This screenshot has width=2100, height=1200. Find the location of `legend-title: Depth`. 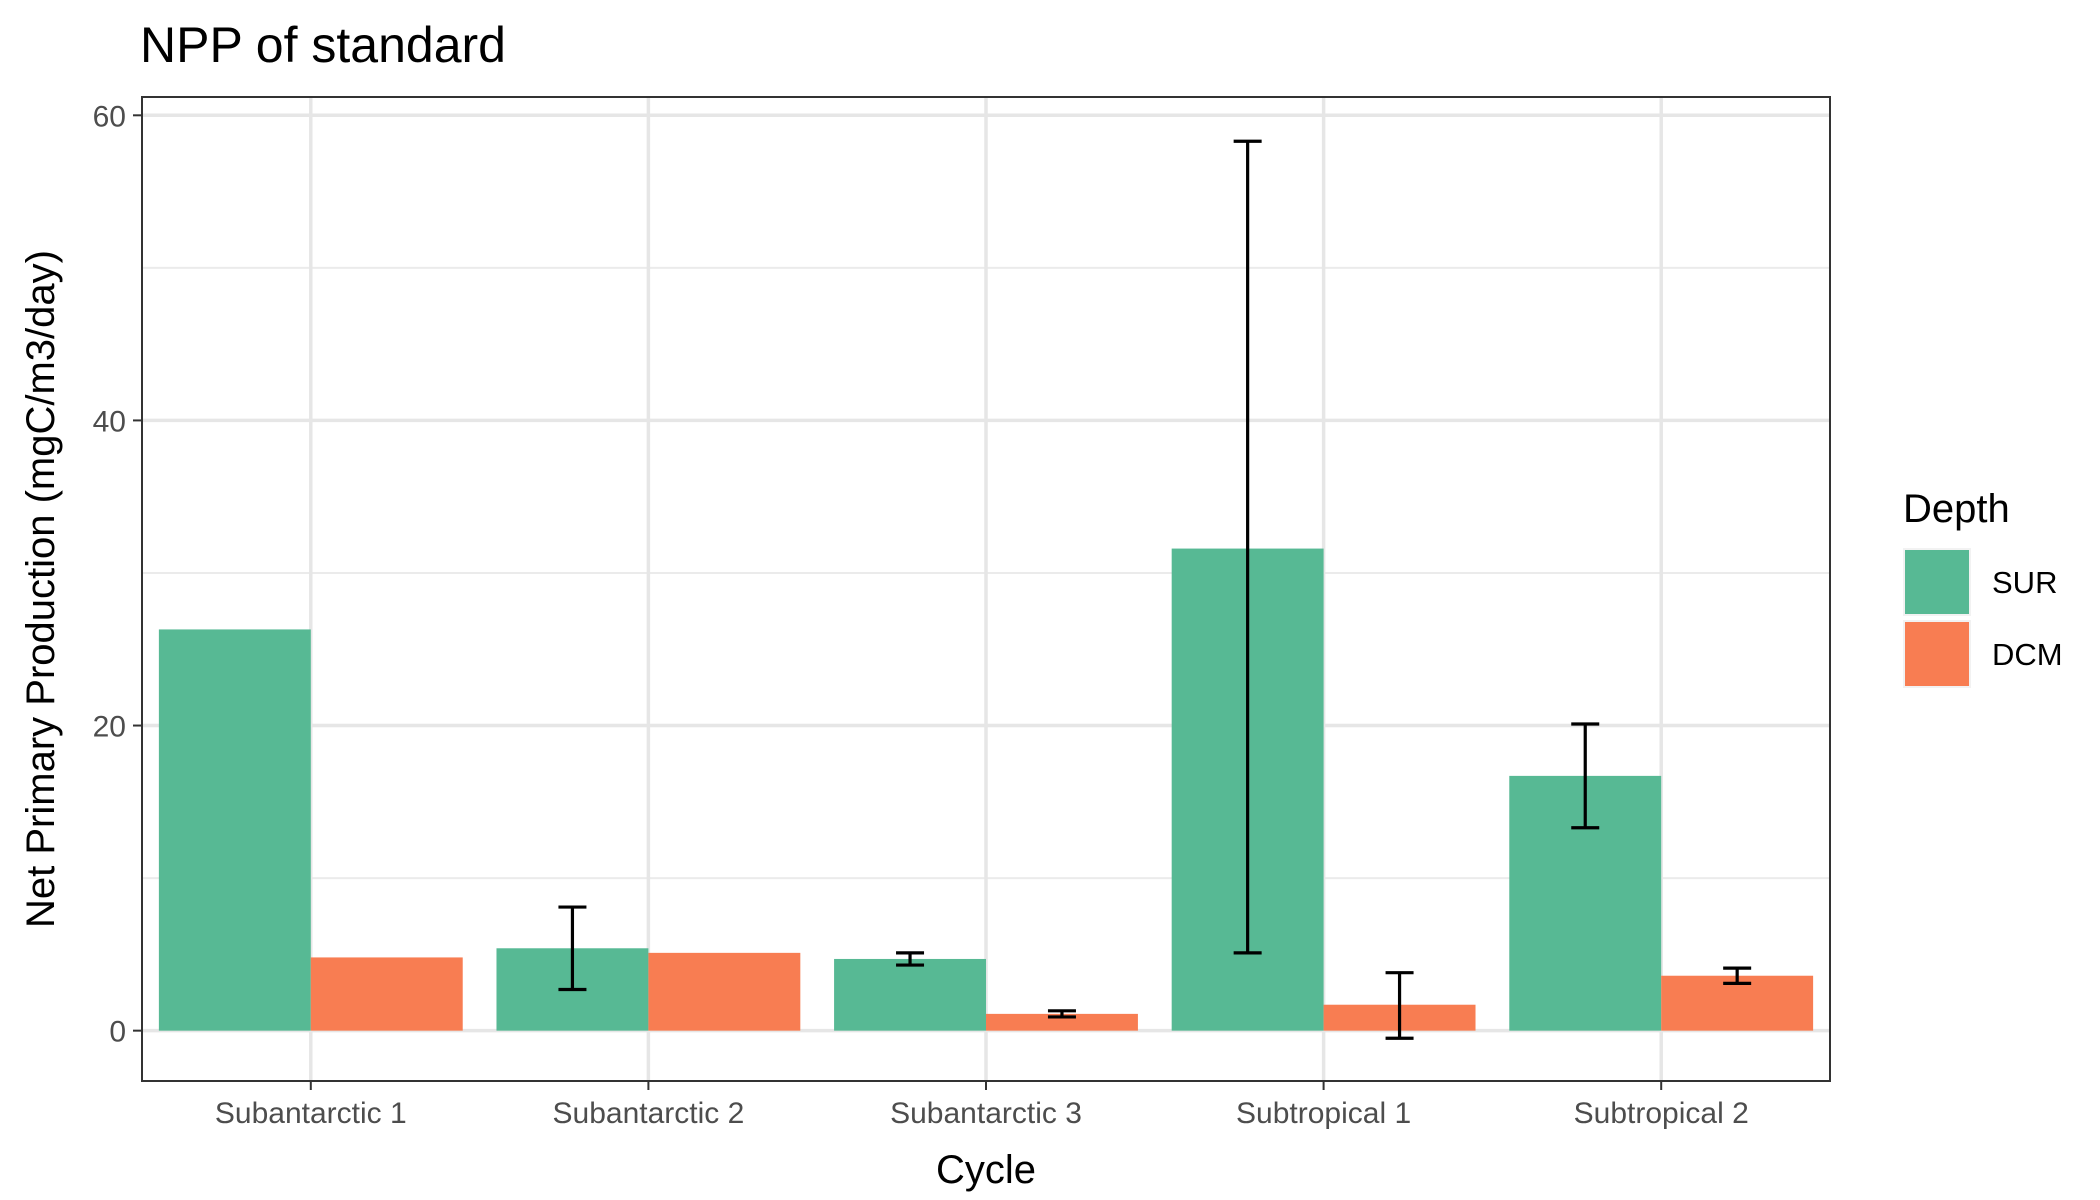

legend-title: Depth is located at coordinates (1956, 509).